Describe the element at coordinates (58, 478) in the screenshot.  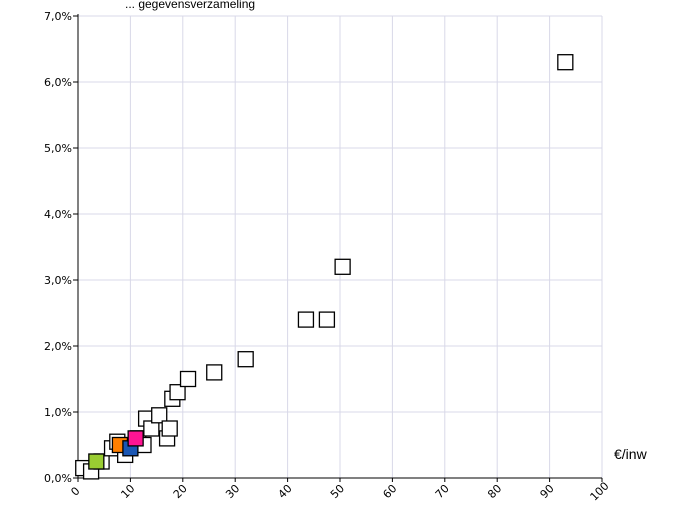
I see `y-tick-label: 0,0%` at that location.